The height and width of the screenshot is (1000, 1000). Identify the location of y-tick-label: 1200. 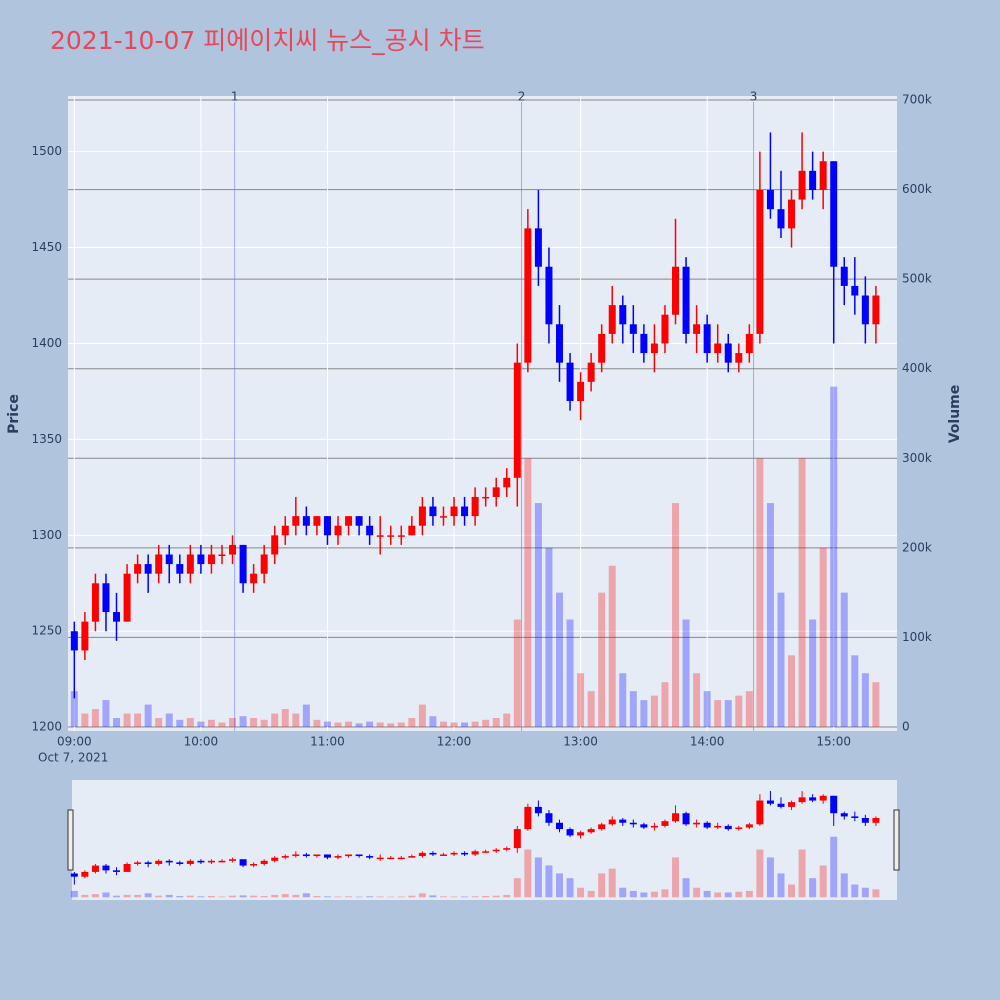
(46, 727).